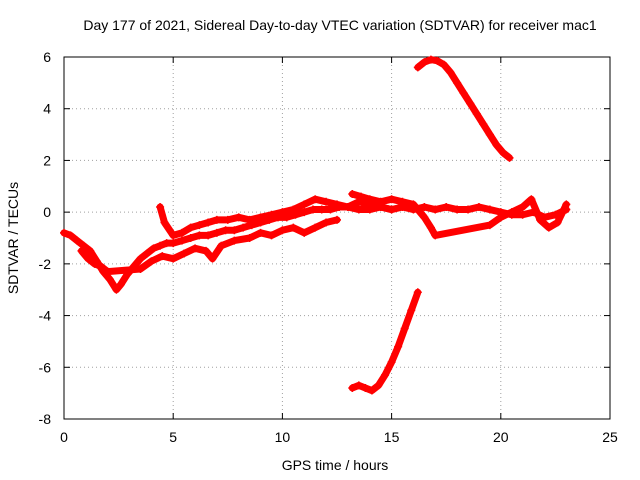 The height and width of the screenshot is (480, 640). I want to click on x-tick-label: 5, so click(173, 437).